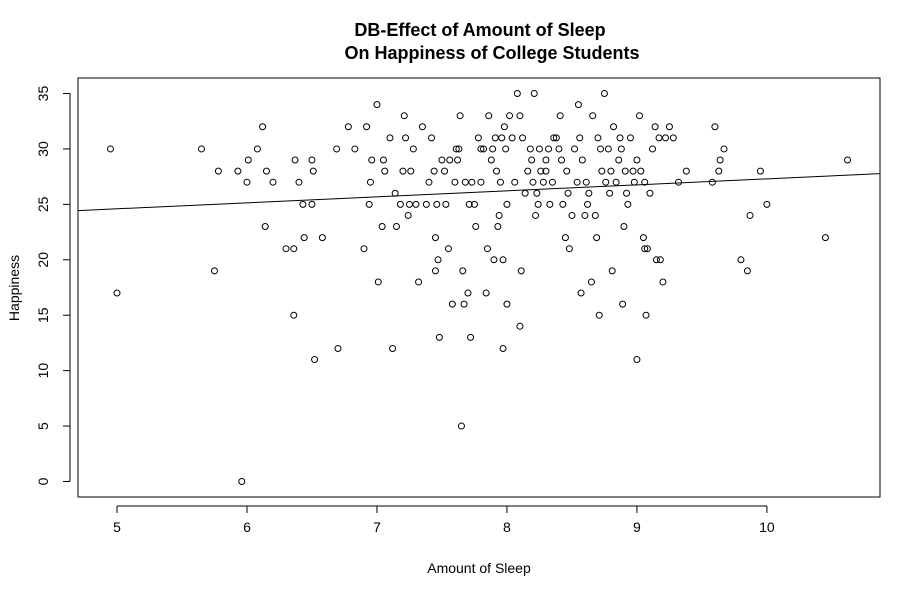 The height and width of the screenshot is (597, 922). I want to click on x-tick-label: 8, so click(507, 527).